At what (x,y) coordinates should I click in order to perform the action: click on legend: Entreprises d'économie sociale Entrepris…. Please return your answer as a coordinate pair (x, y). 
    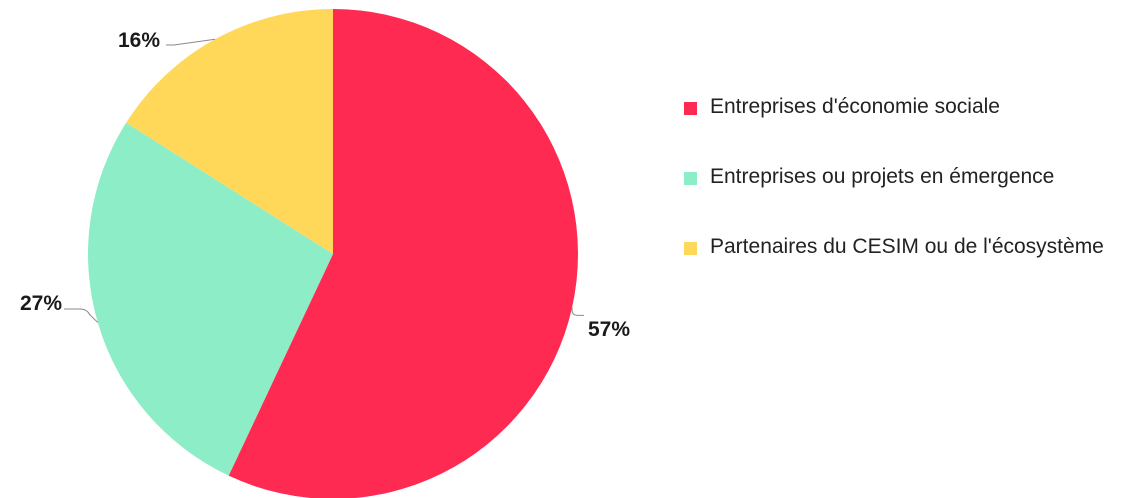
    Looking at the image, I should click on (914, 177).